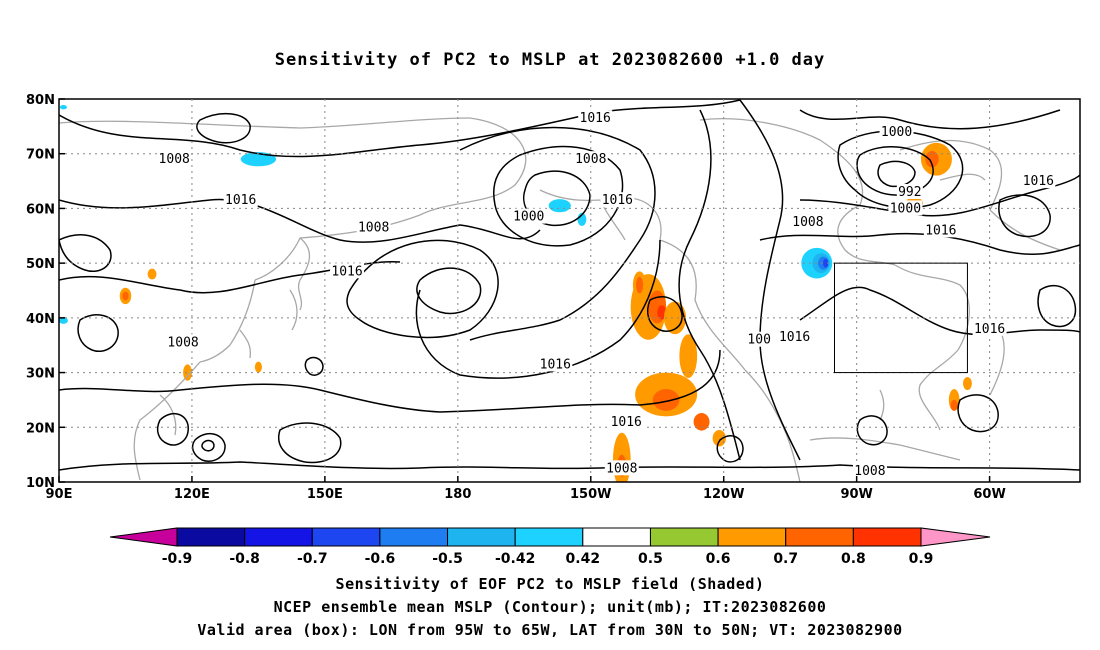  I want to click on colorbar-label: -0.6, so click(380, 559).